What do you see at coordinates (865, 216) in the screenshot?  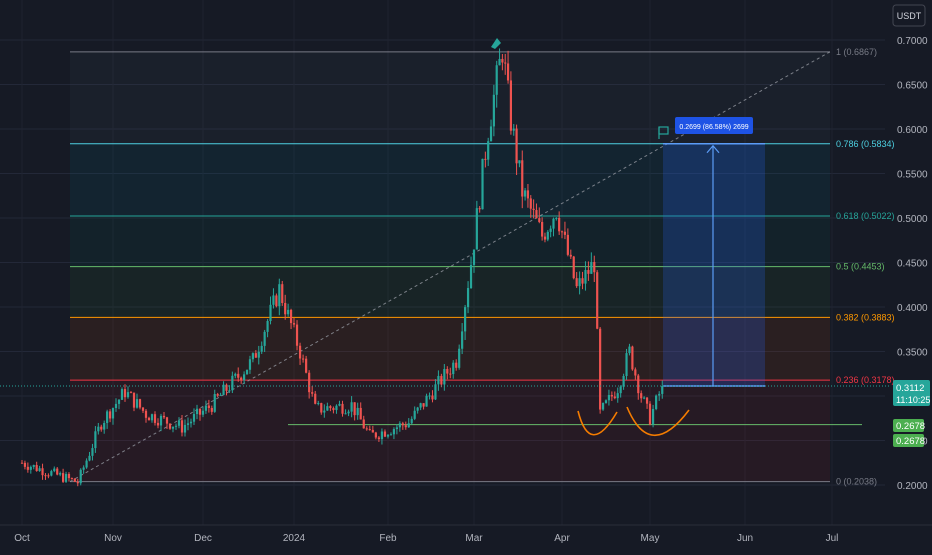 I see `fib-level-label: 0.618 (0.5022)` at bounding box center [865, 216].